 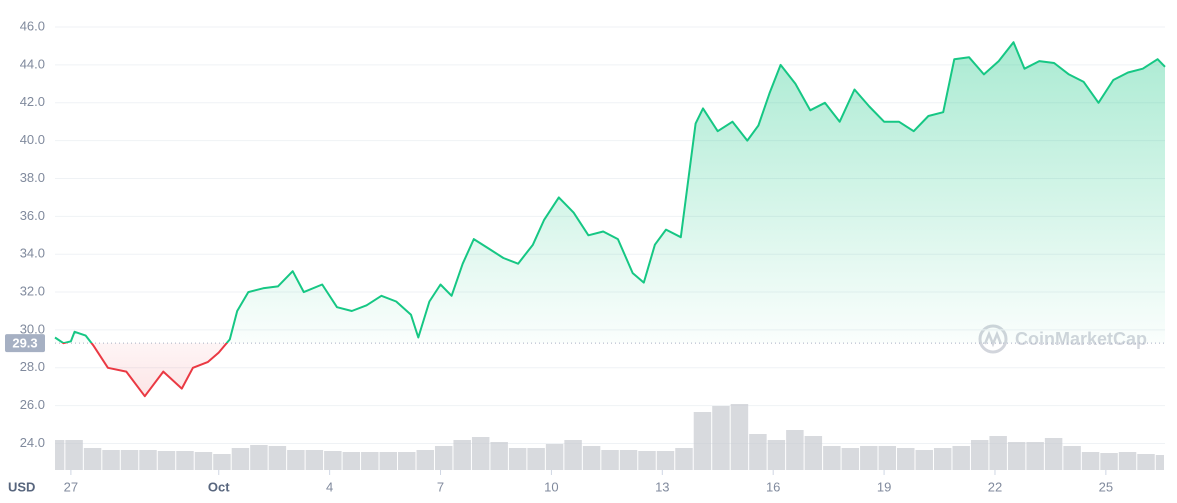 I want to click on y-tick-label: 32.0, so click(x=32, y=290).